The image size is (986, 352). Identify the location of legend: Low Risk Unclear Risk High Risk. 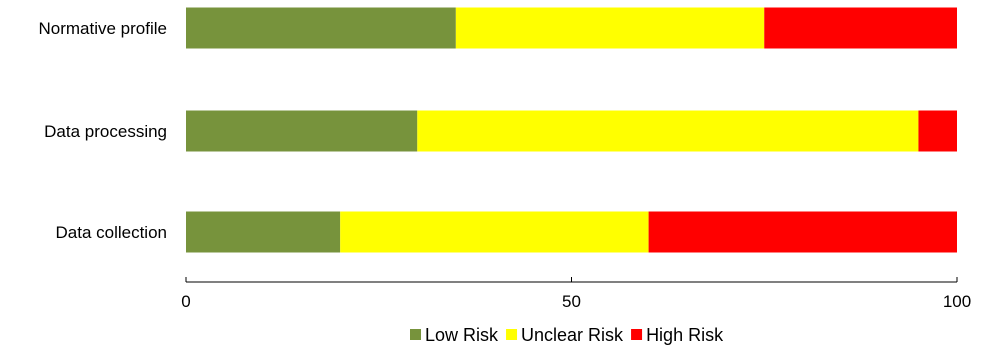
(567, 335).